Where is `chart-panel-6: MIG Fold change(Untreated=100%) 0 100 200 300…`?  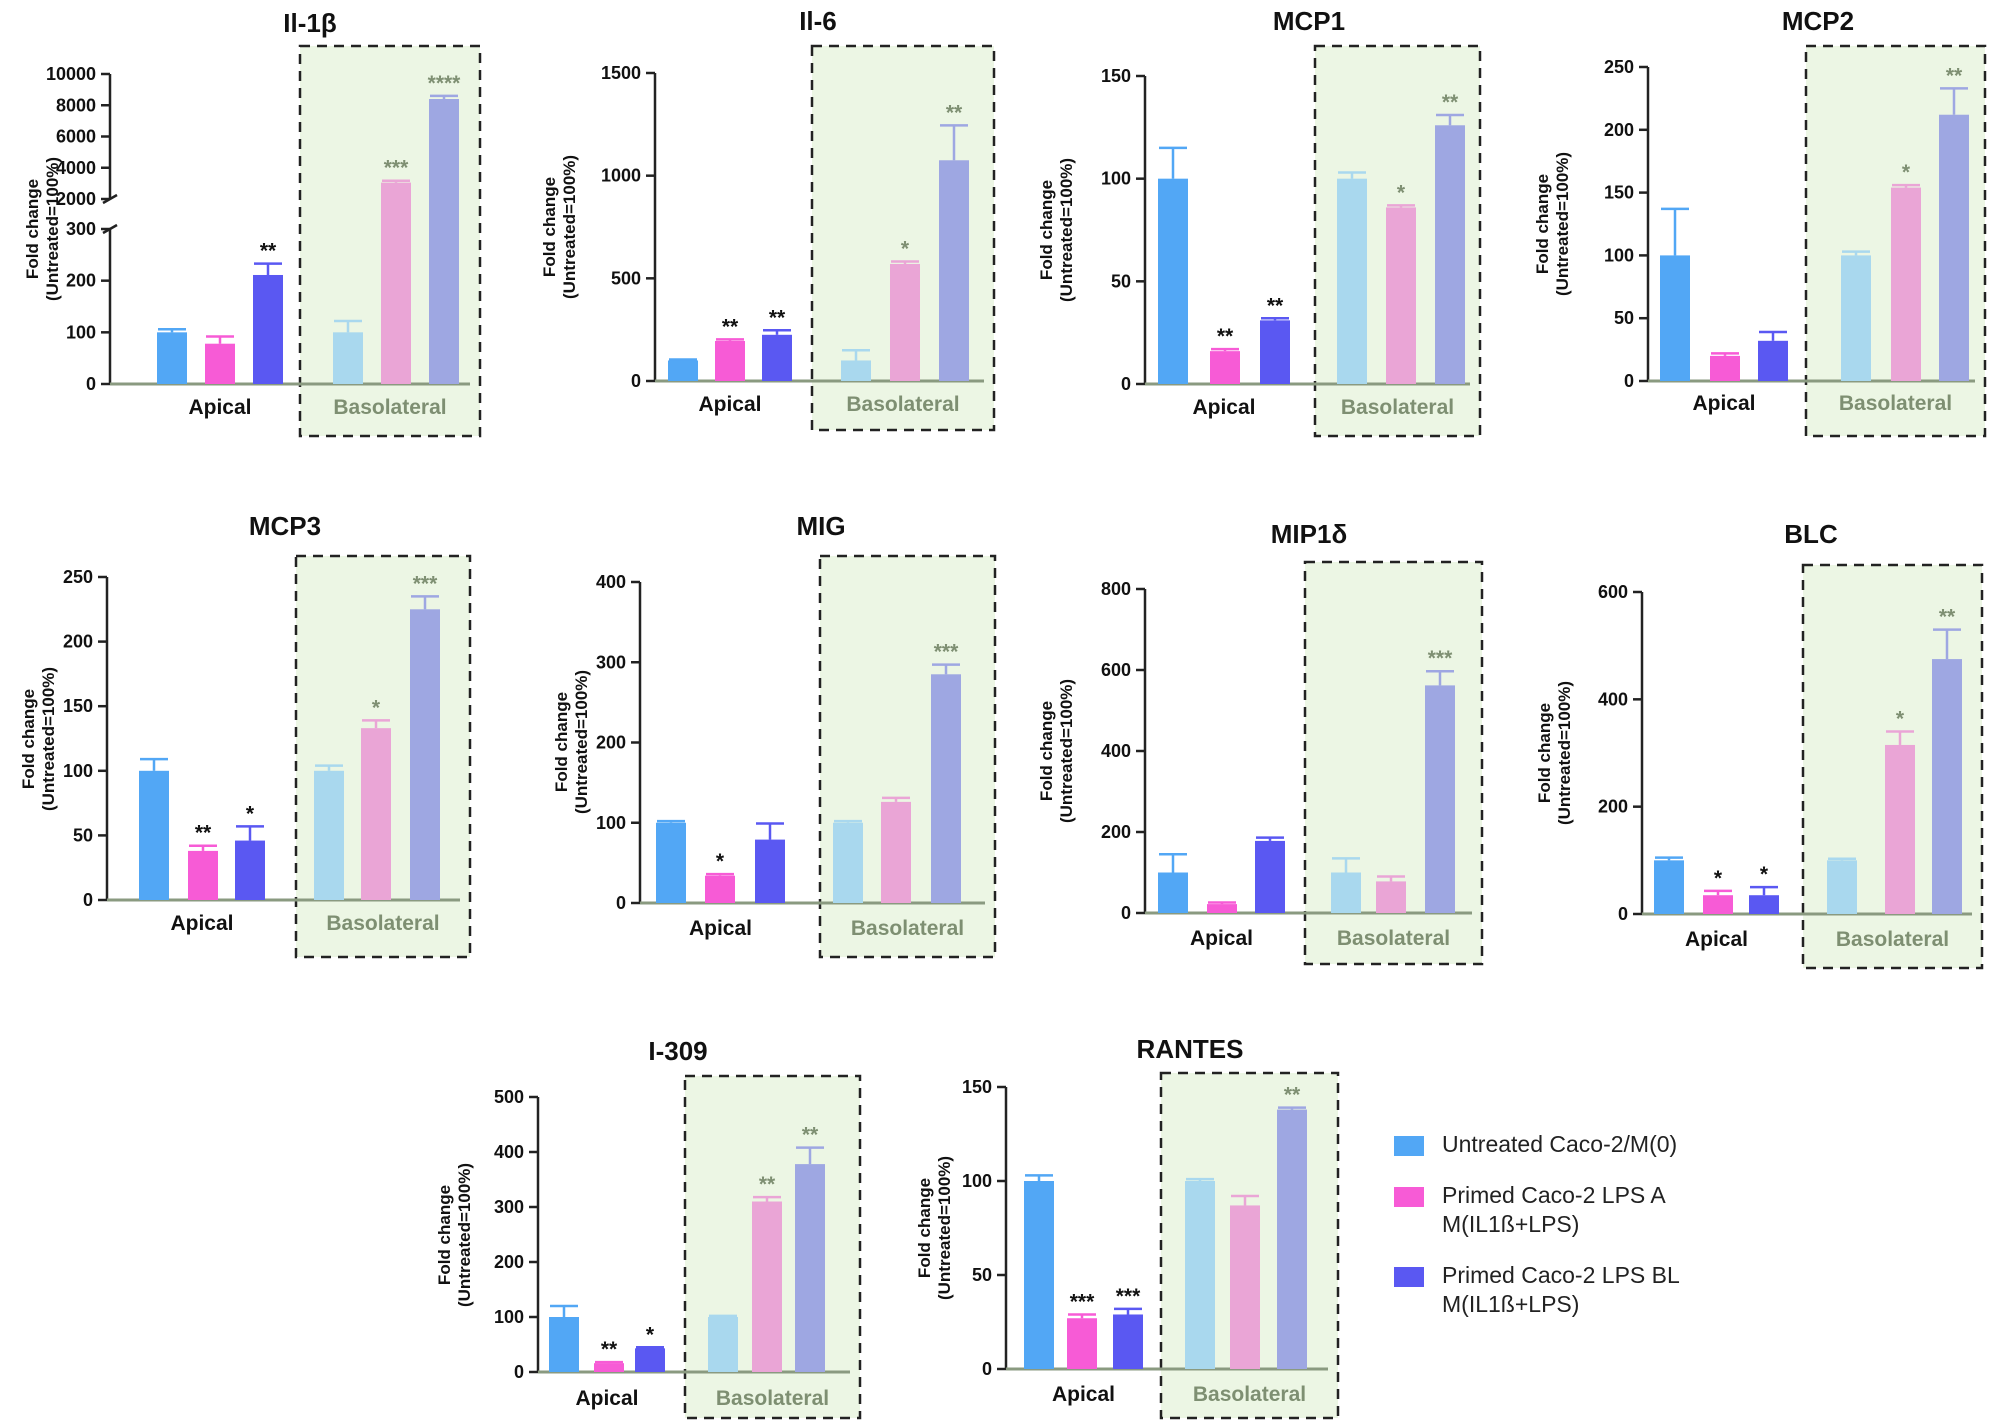
chart-panel-6: MIG Fold change(Untreated=100%) 0 100 200 300… is located at coordinates (774, 735).